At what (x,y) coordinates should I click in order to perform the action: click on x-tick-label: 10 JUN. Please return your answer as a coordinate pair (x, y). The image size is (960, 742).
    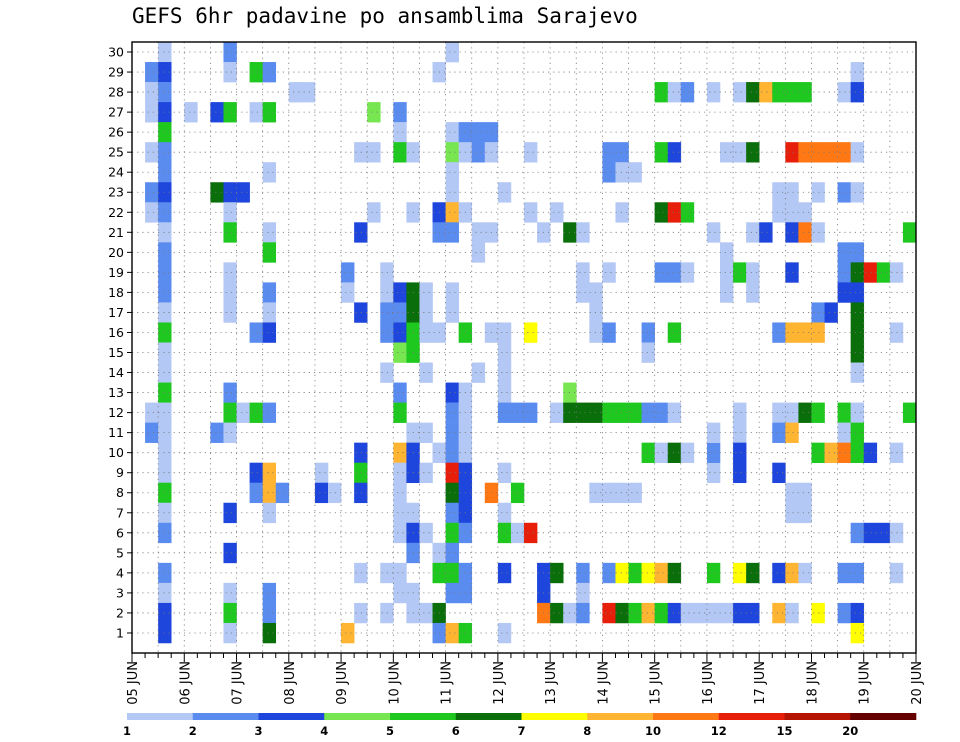
    Looking at the image, I should click on (394, 683).